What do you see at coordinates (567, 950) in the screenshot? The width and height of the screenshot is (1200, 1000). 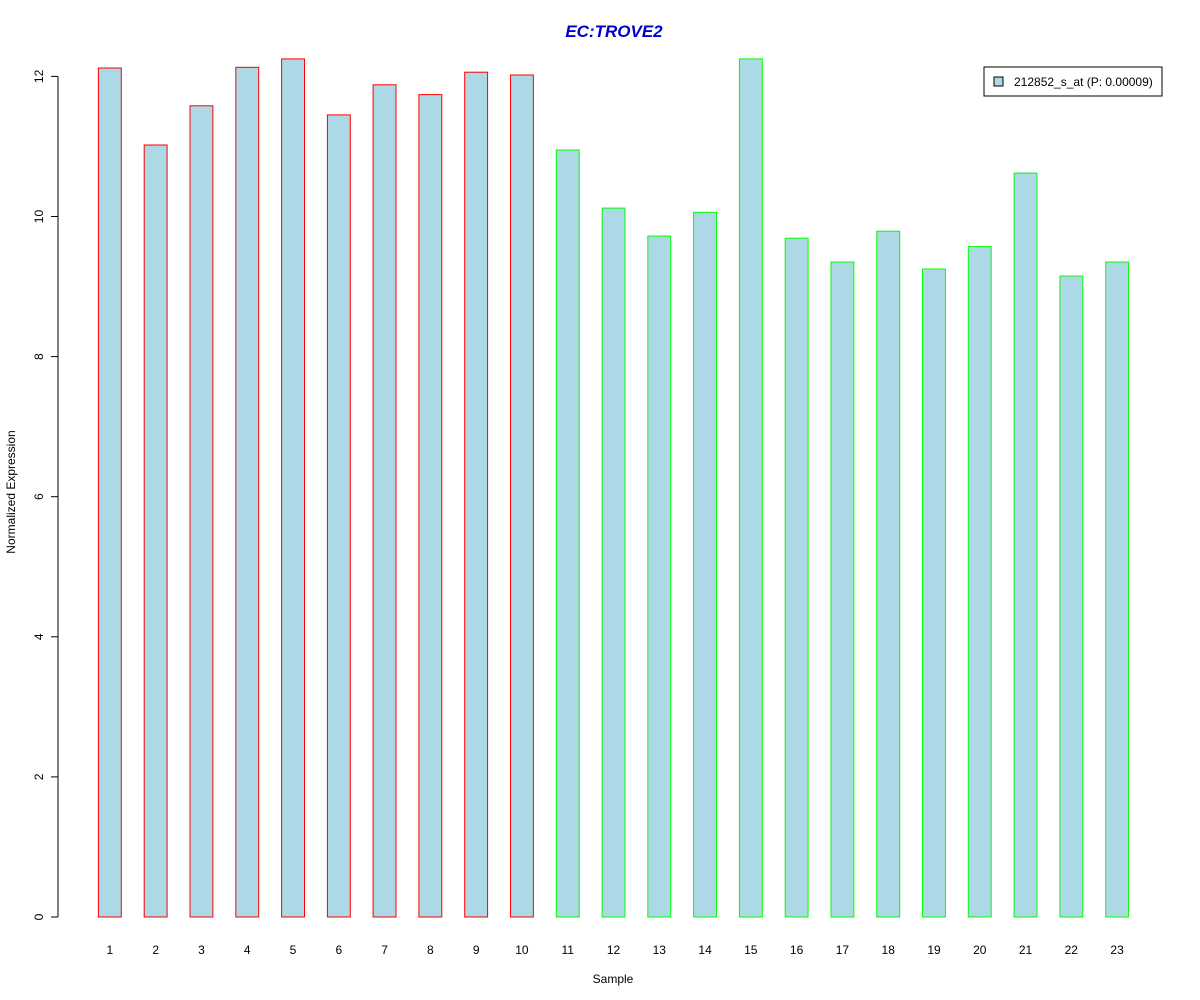 I see `x-tick-label: 11` at bounding box center [567, 950].